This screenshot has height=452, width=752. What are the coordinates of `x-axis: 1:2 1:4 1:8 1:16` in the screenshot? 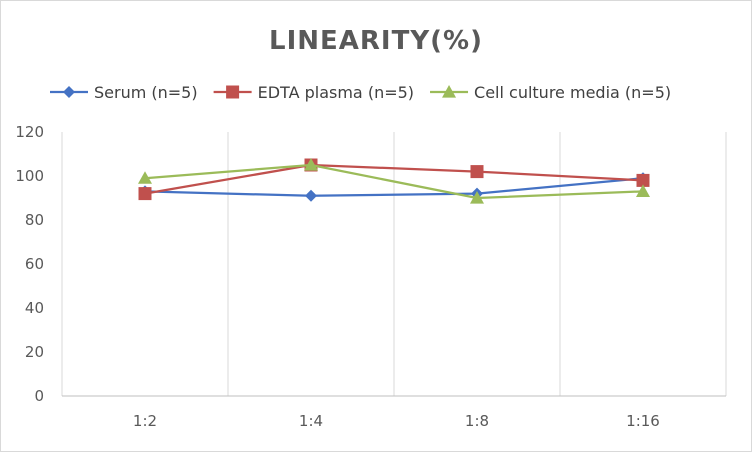 It's located at (396, 421).